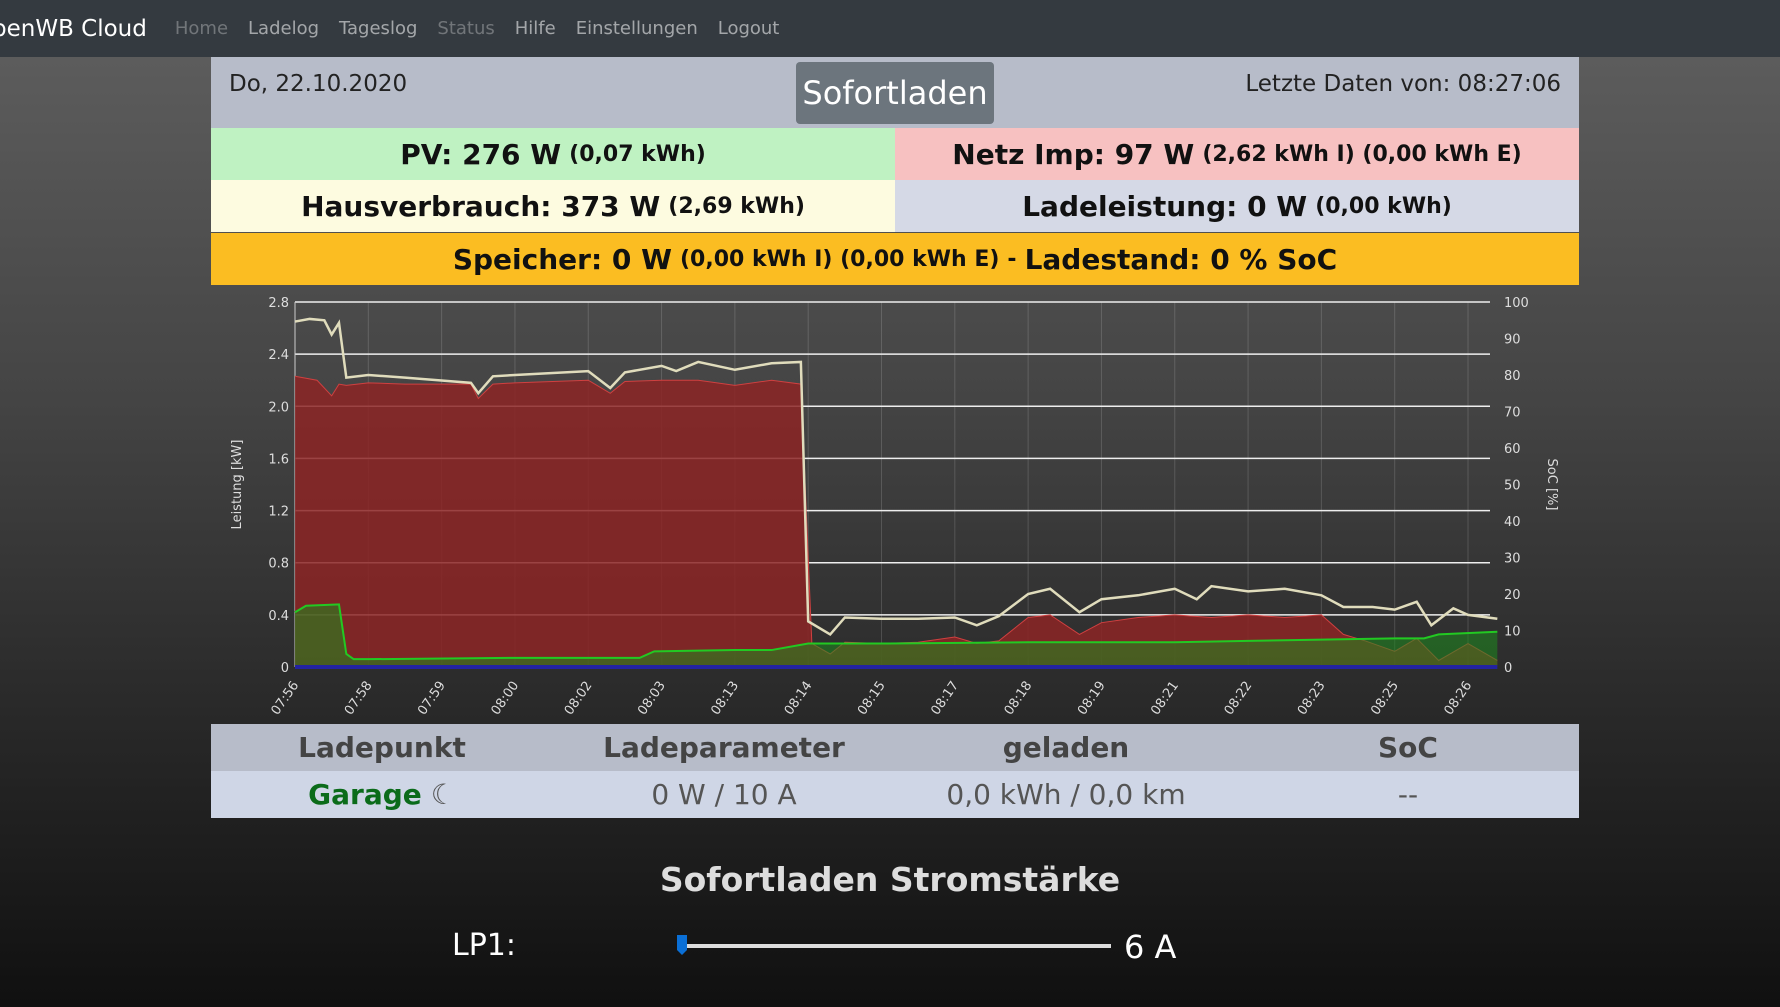 This screenshot has height=1007, width=1780. What do you see at coordinates (799, 698) in the screenshot?
I see `x-tick-label: 08:14` at bounding box center [799, 698].